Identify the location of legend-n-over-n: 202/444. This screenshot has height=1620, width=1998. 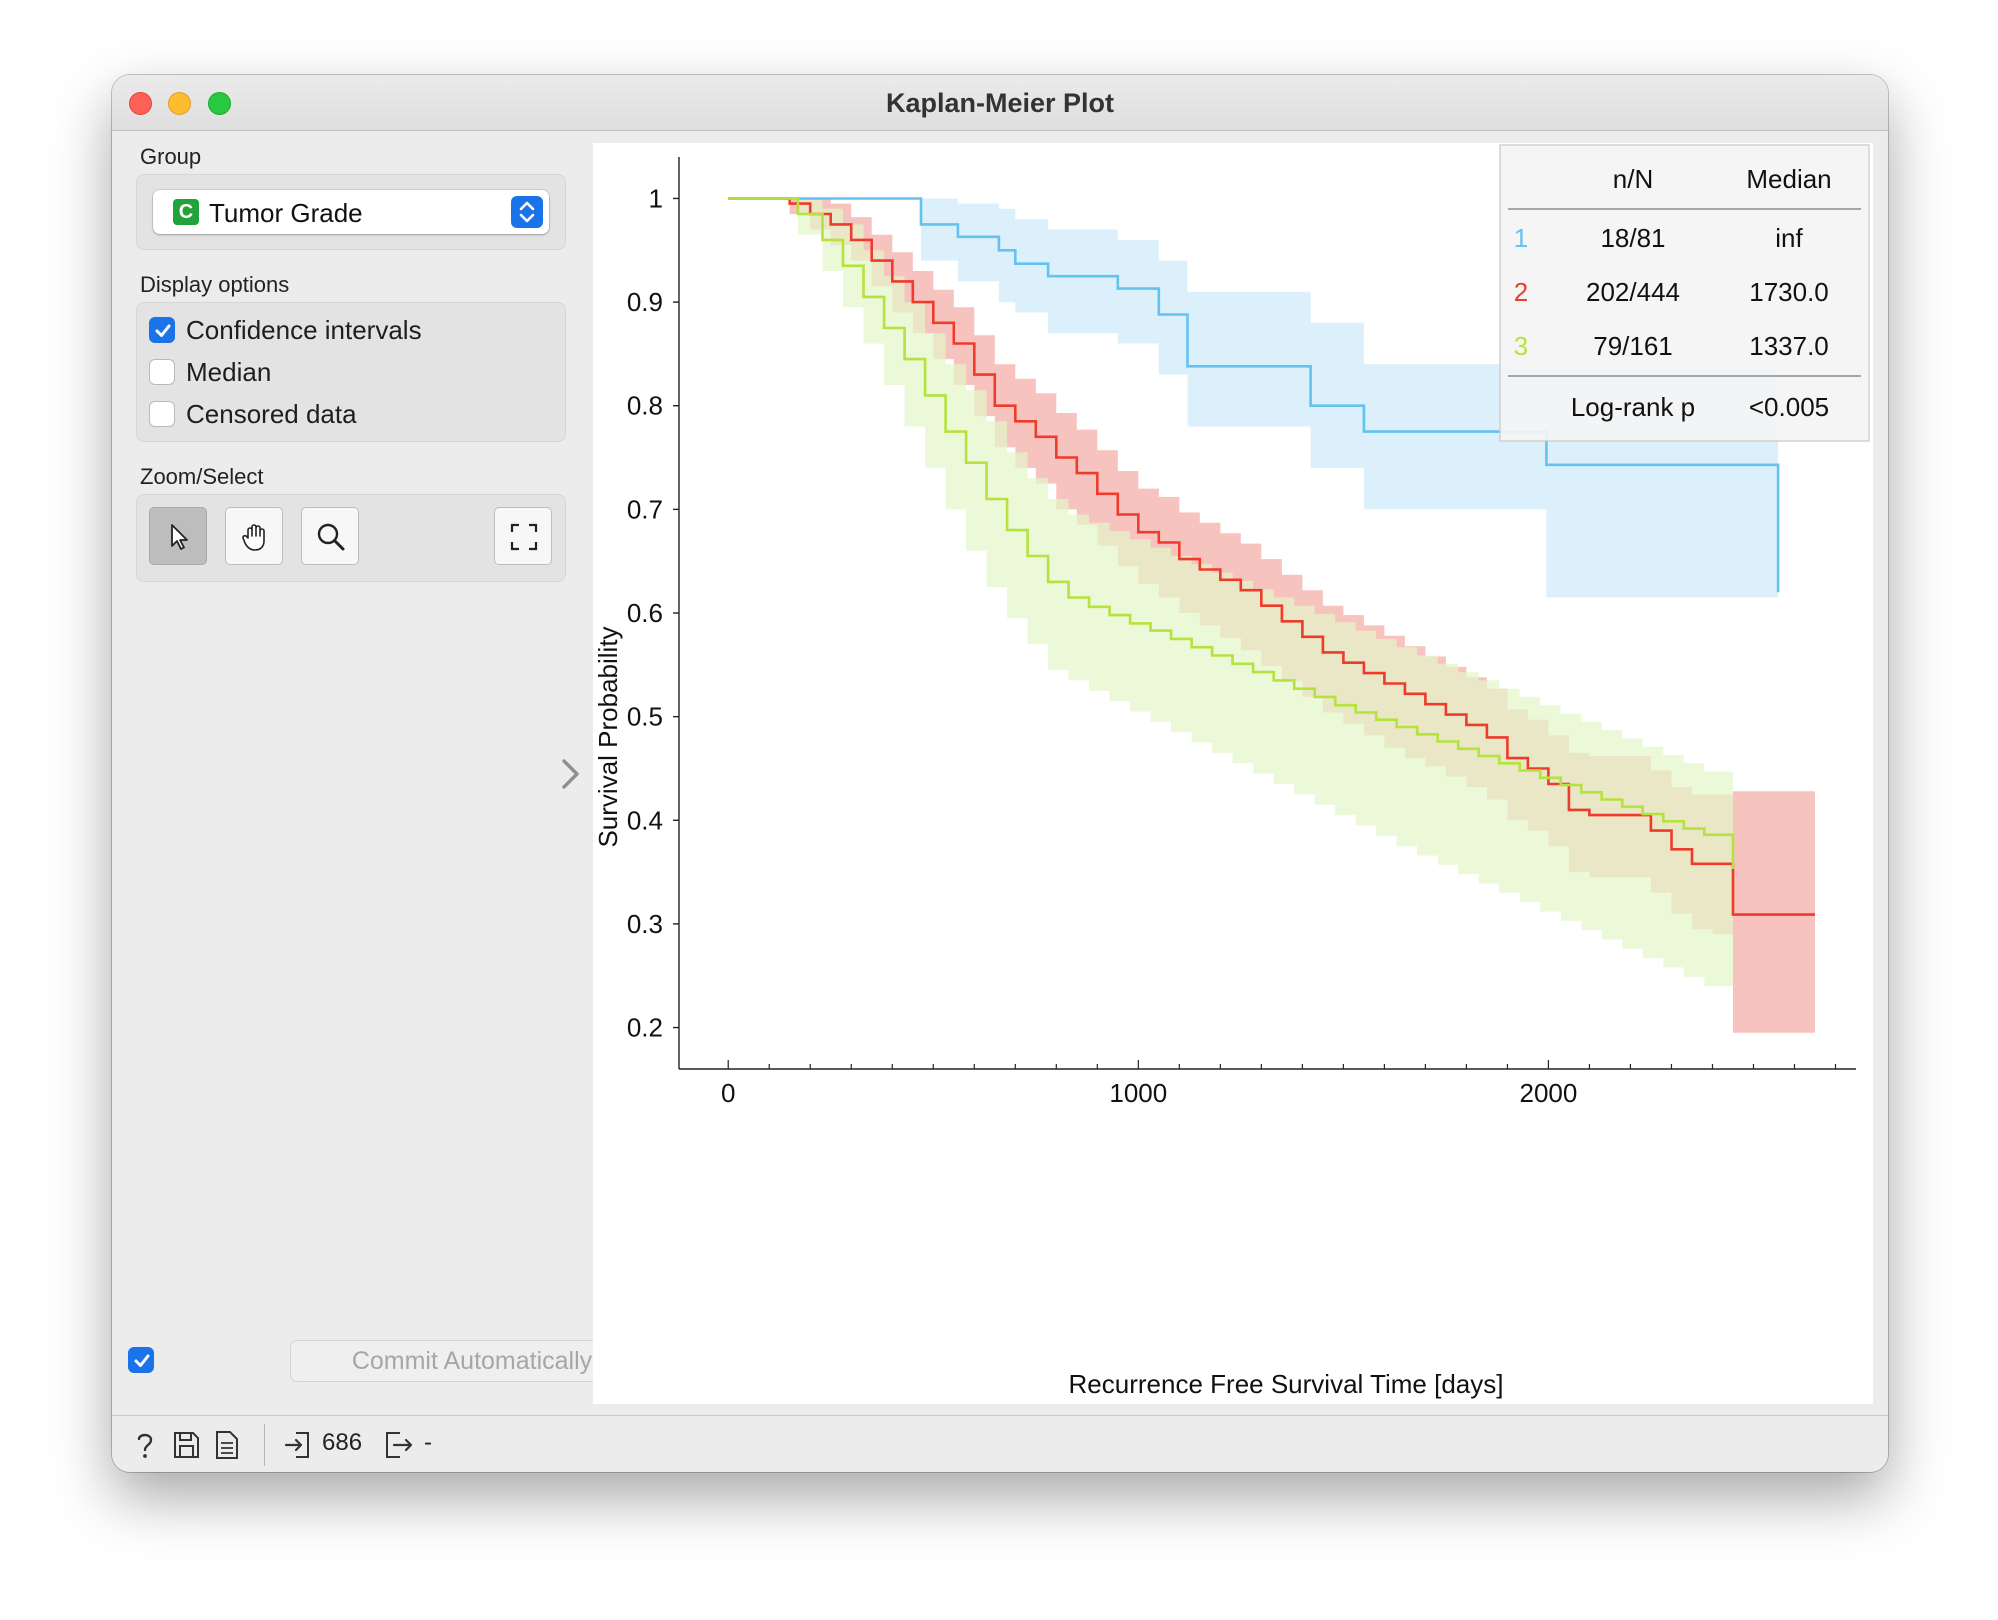
(1633, 292).